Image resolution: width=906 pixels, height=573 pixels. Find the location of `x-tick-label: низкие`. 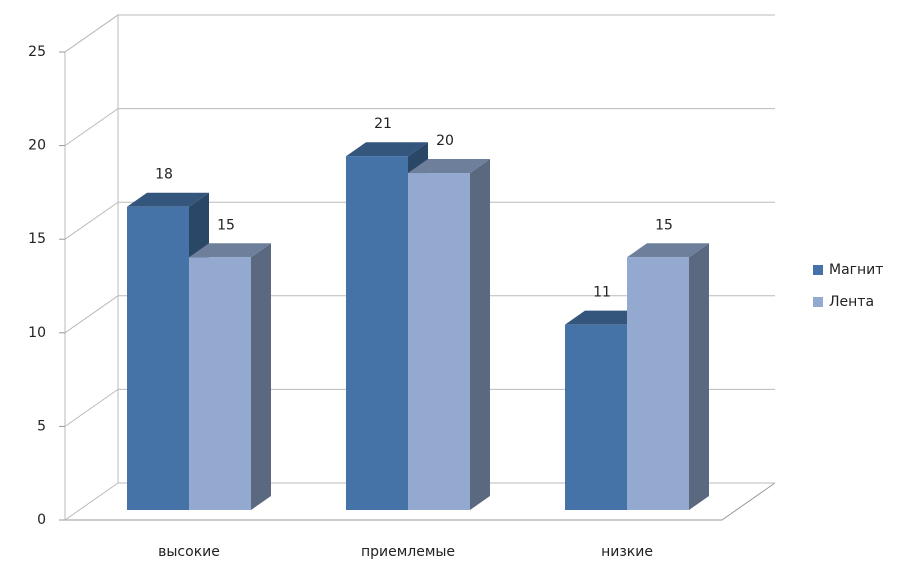

x-tick-label: низкие is located at coordinates (627, 552).